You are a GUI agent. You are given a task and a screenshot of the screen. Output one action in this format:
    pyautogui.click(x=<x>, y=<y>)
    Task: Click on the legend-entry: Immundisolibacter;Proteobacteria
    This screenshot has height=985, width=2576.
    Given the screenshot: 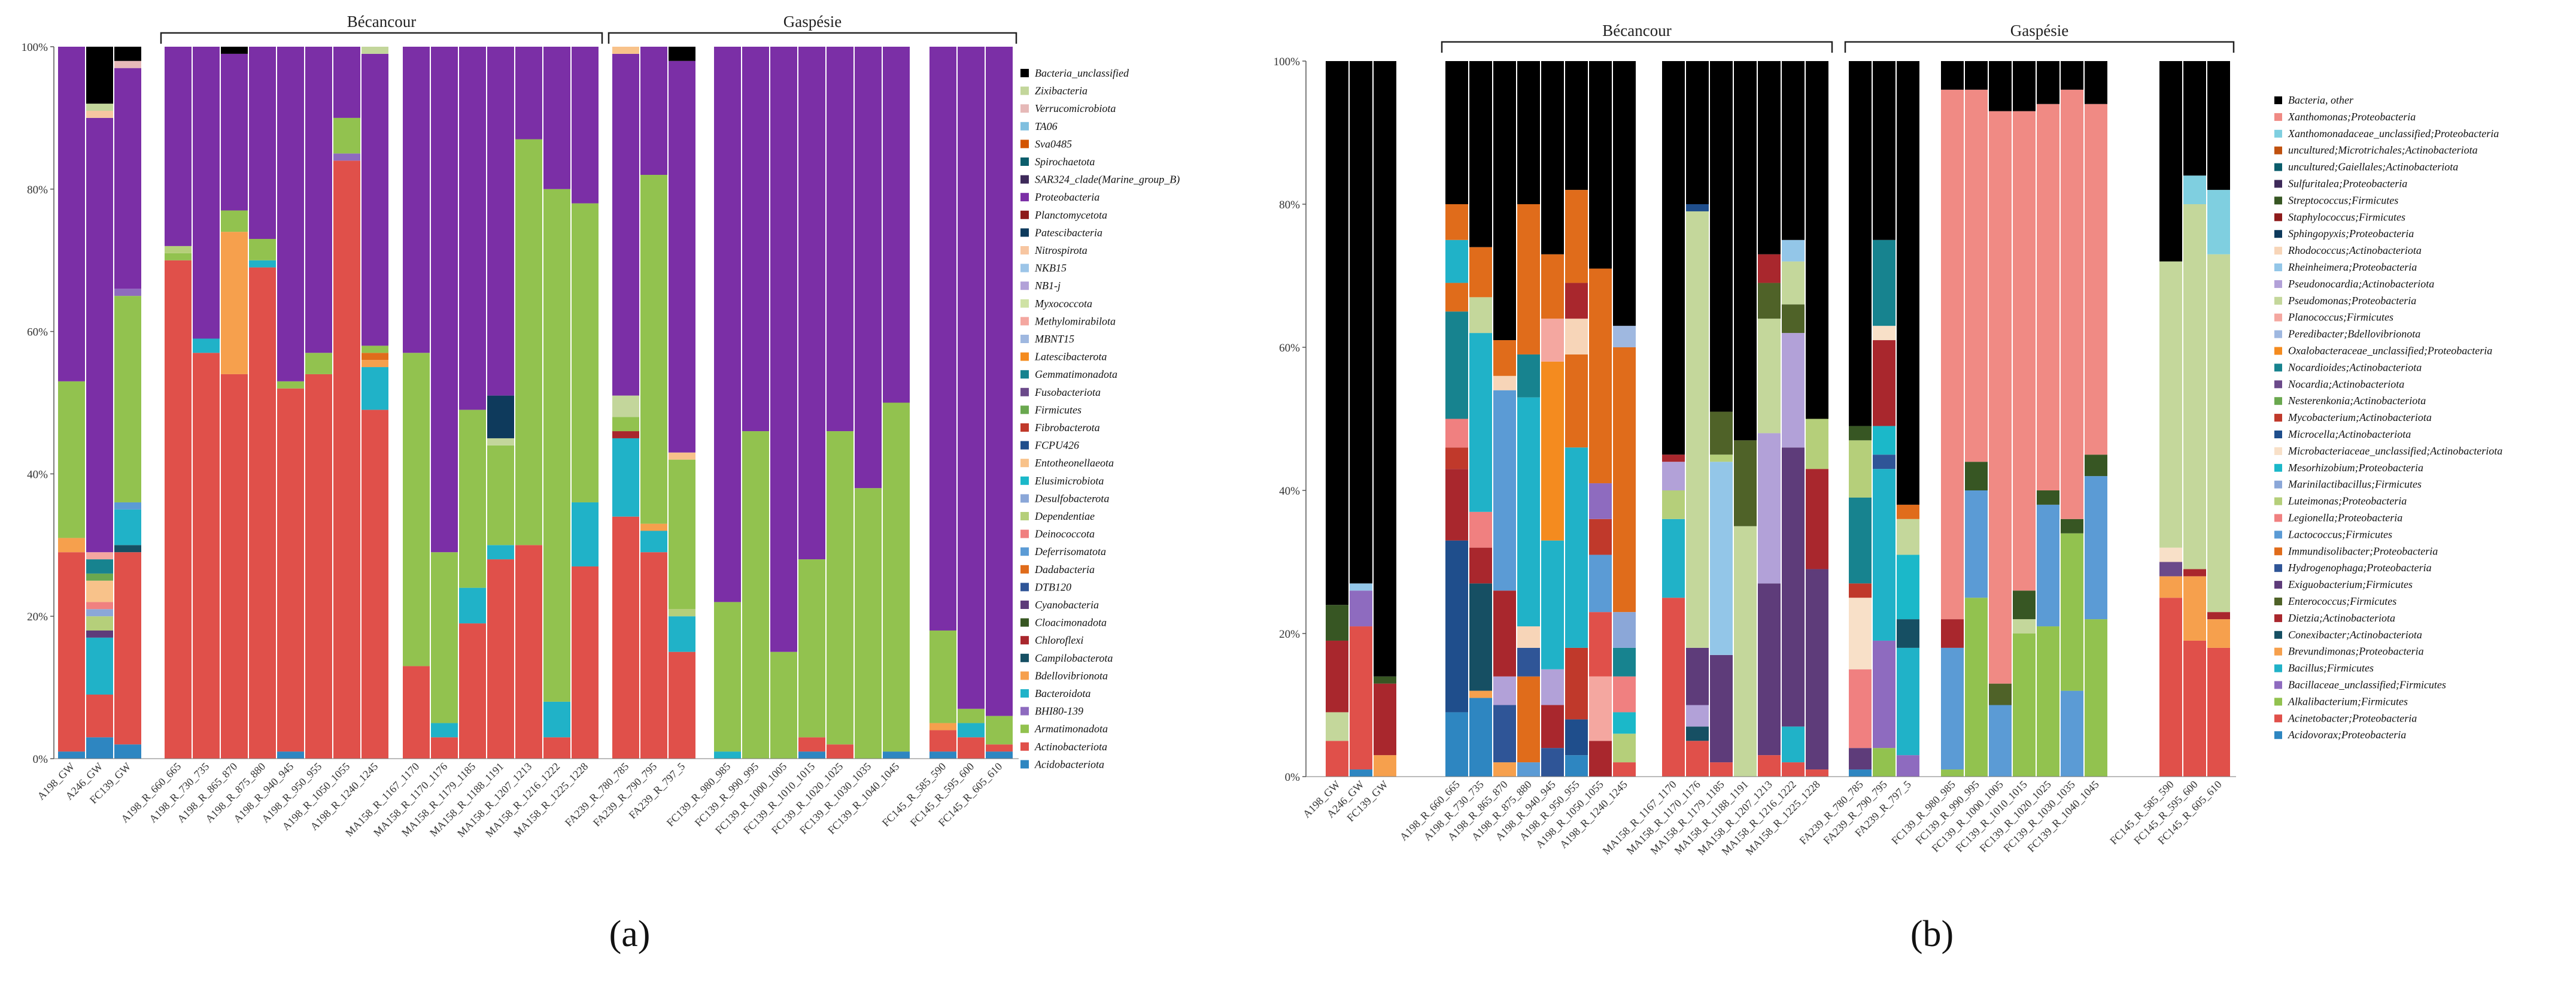 What is the action you would take?
    pyautogui.click(x=2363, y=551)
    